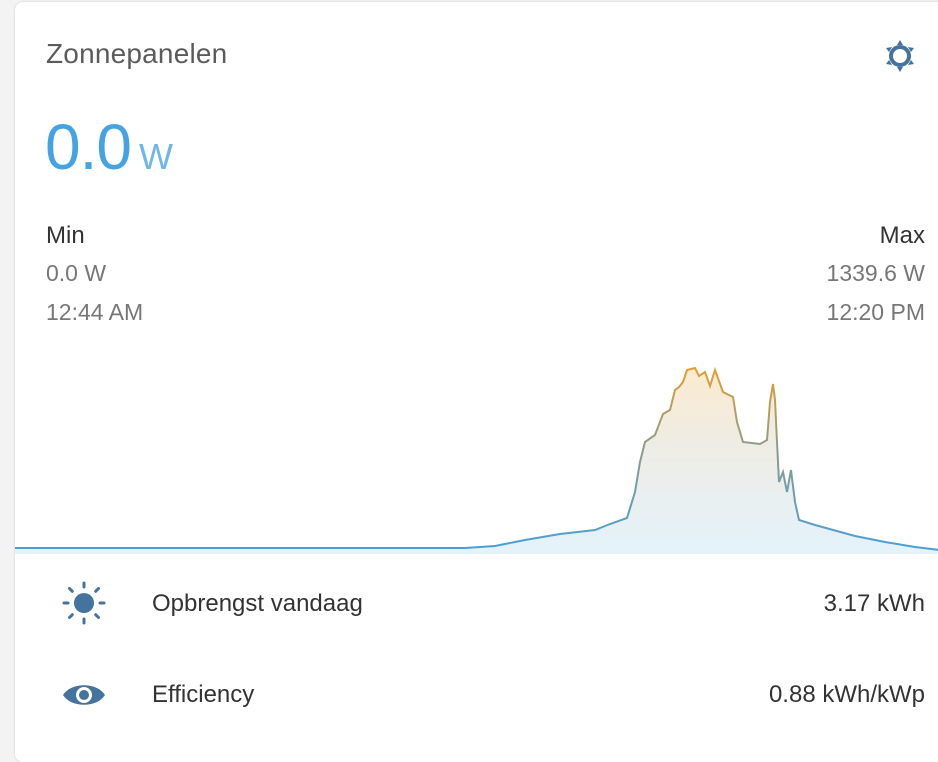 The image size is (938, 762). Describe the element at coordinates (875, 312) in the screenshot. I see `max-time: 12:20 PM` at that location.